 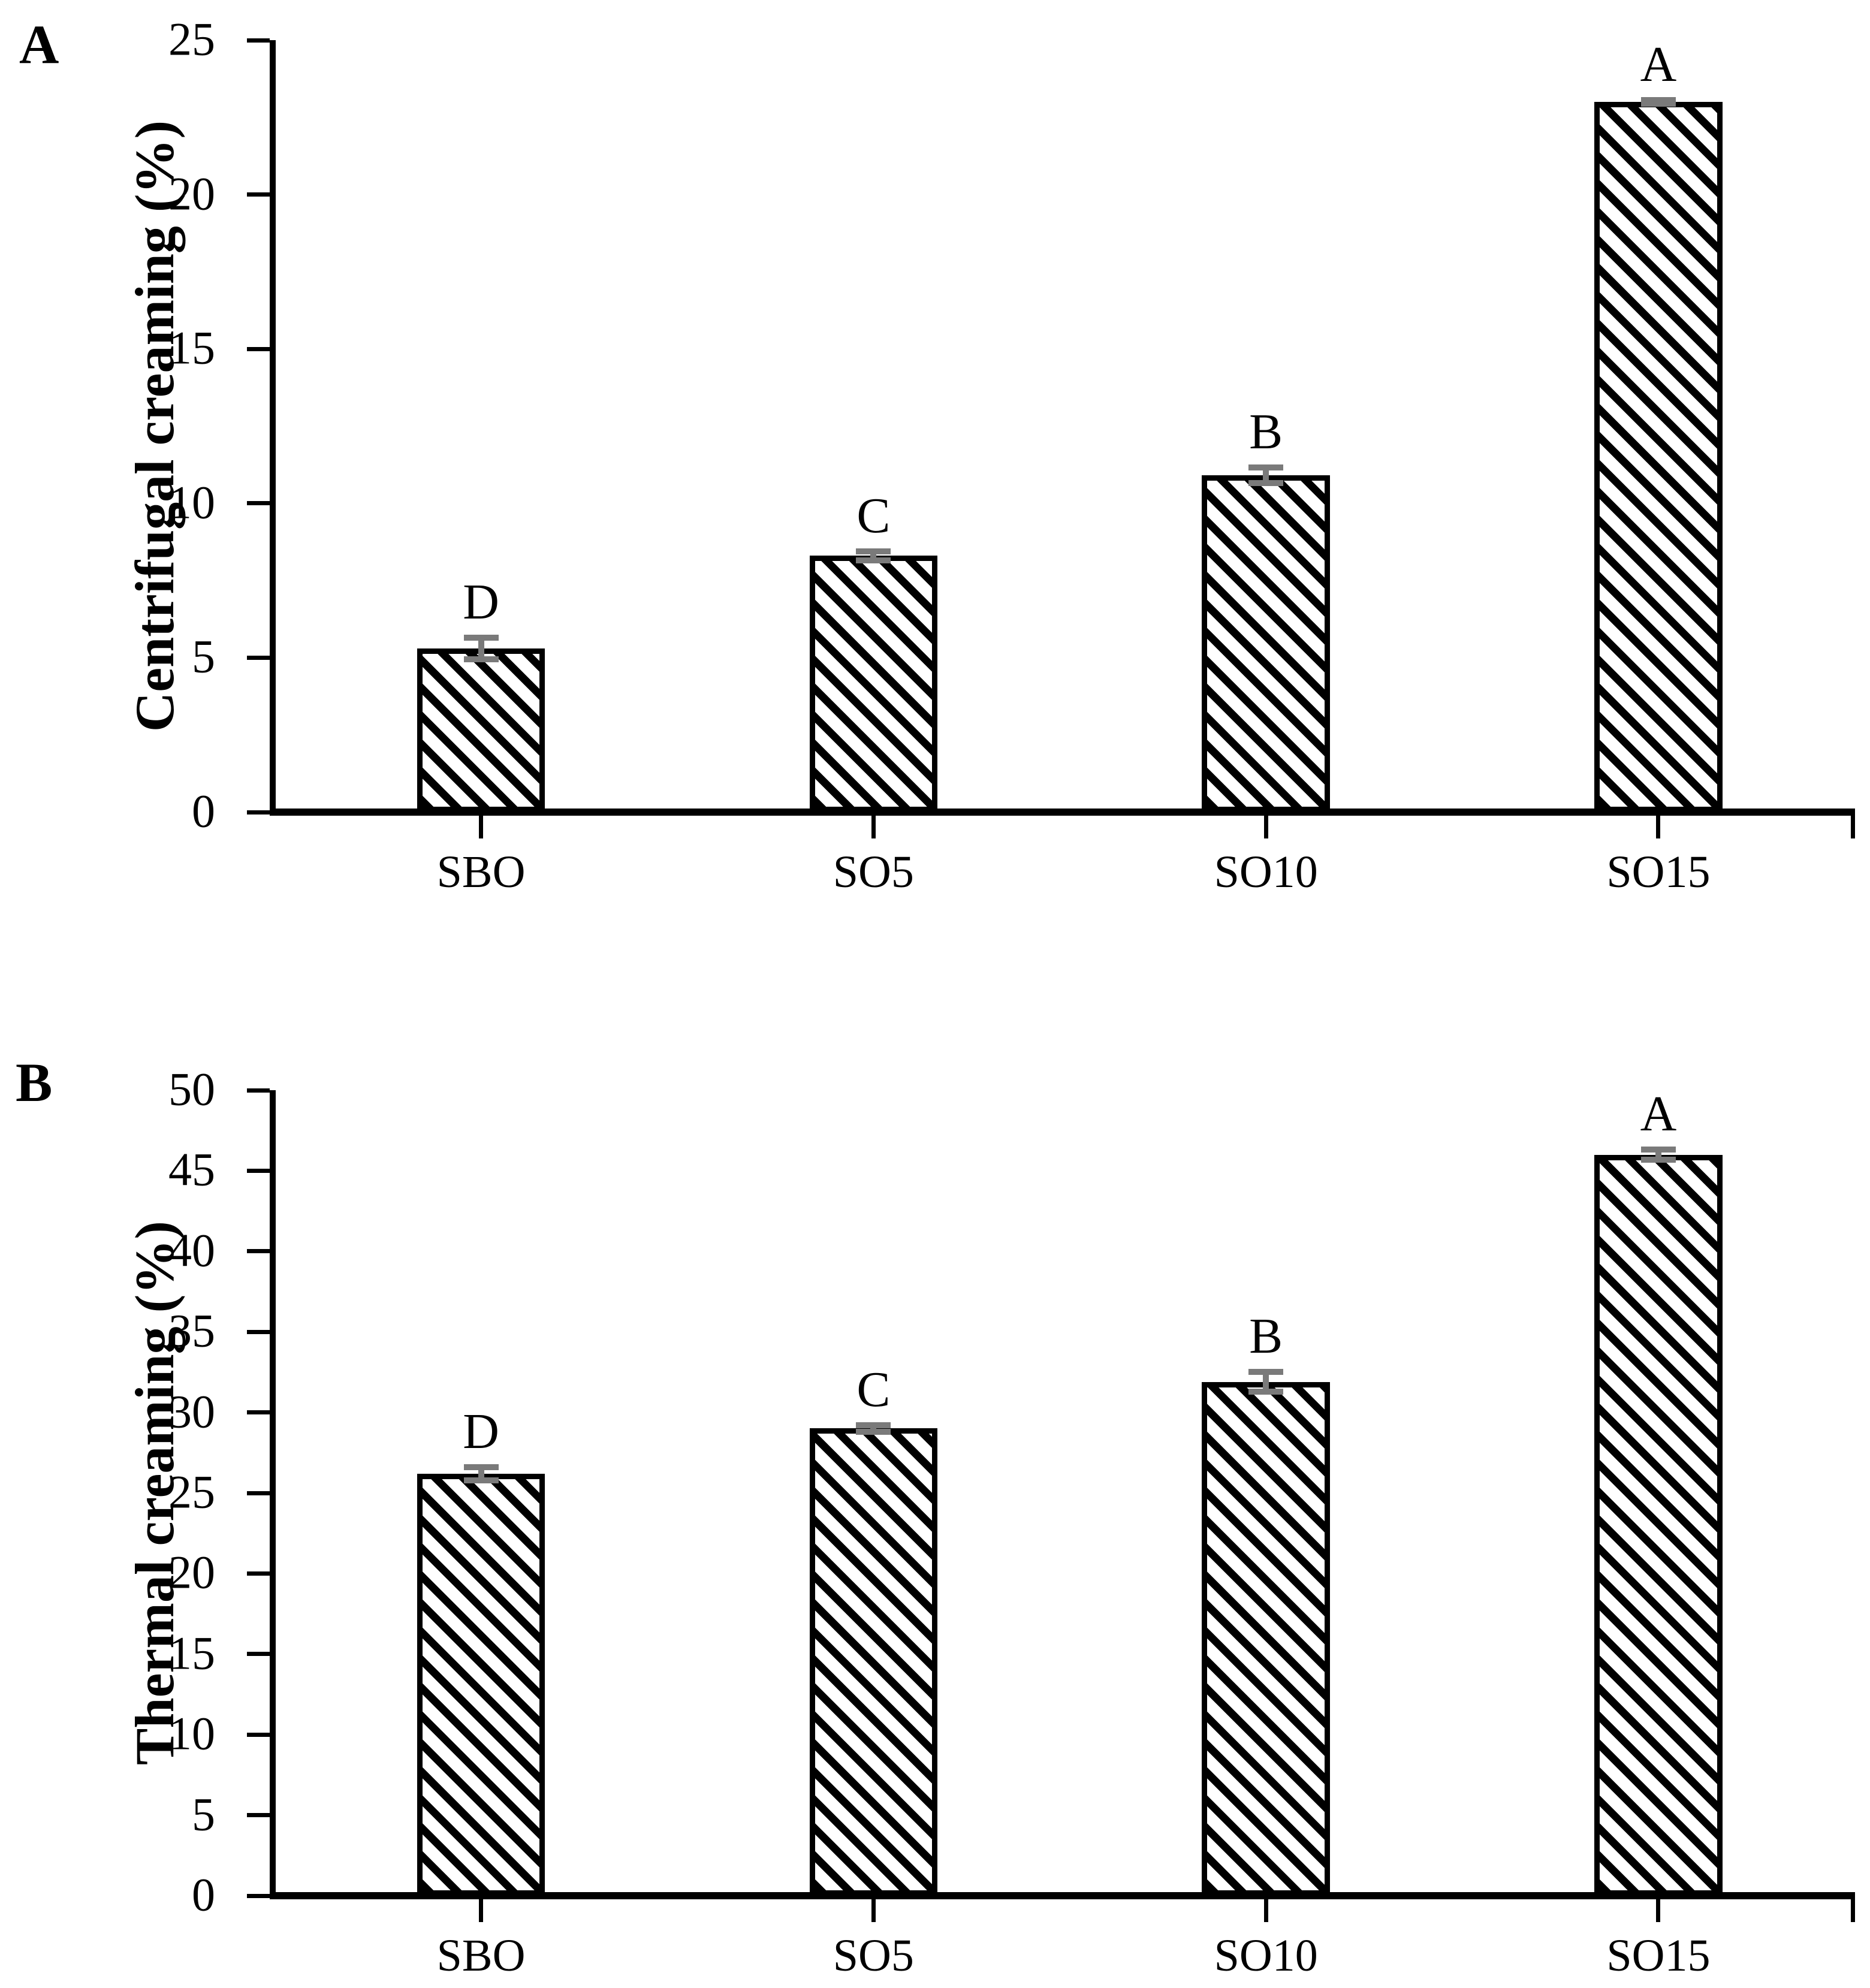 What do you see at coordinates (191, 1331) in the screenshot?
I see `y-tick-label: 35` at bounding box center [191, 1331].